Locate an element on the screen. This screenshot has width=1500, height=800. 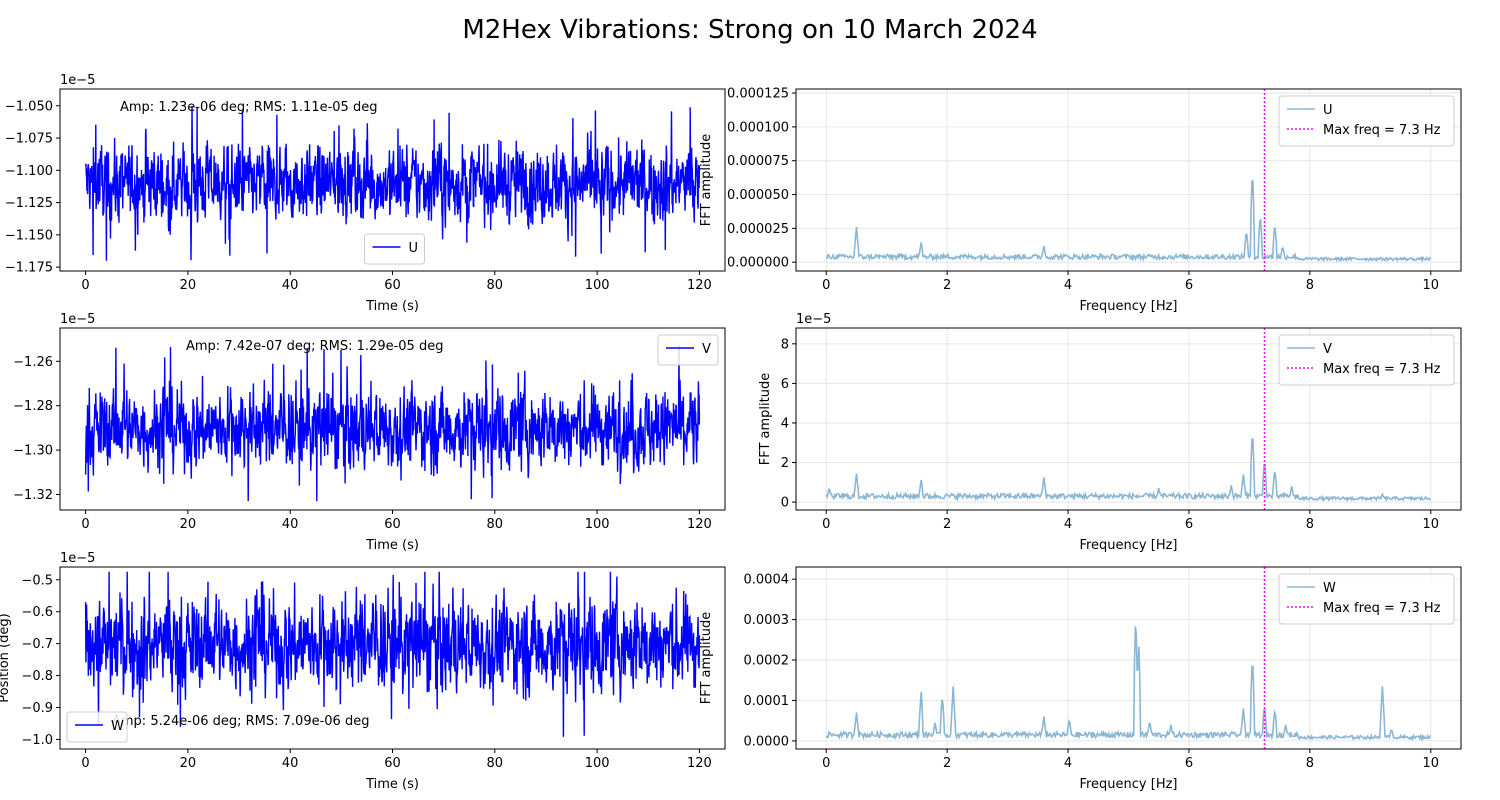
y-tick-label: −1.28 is located at coordinates (33, 406).